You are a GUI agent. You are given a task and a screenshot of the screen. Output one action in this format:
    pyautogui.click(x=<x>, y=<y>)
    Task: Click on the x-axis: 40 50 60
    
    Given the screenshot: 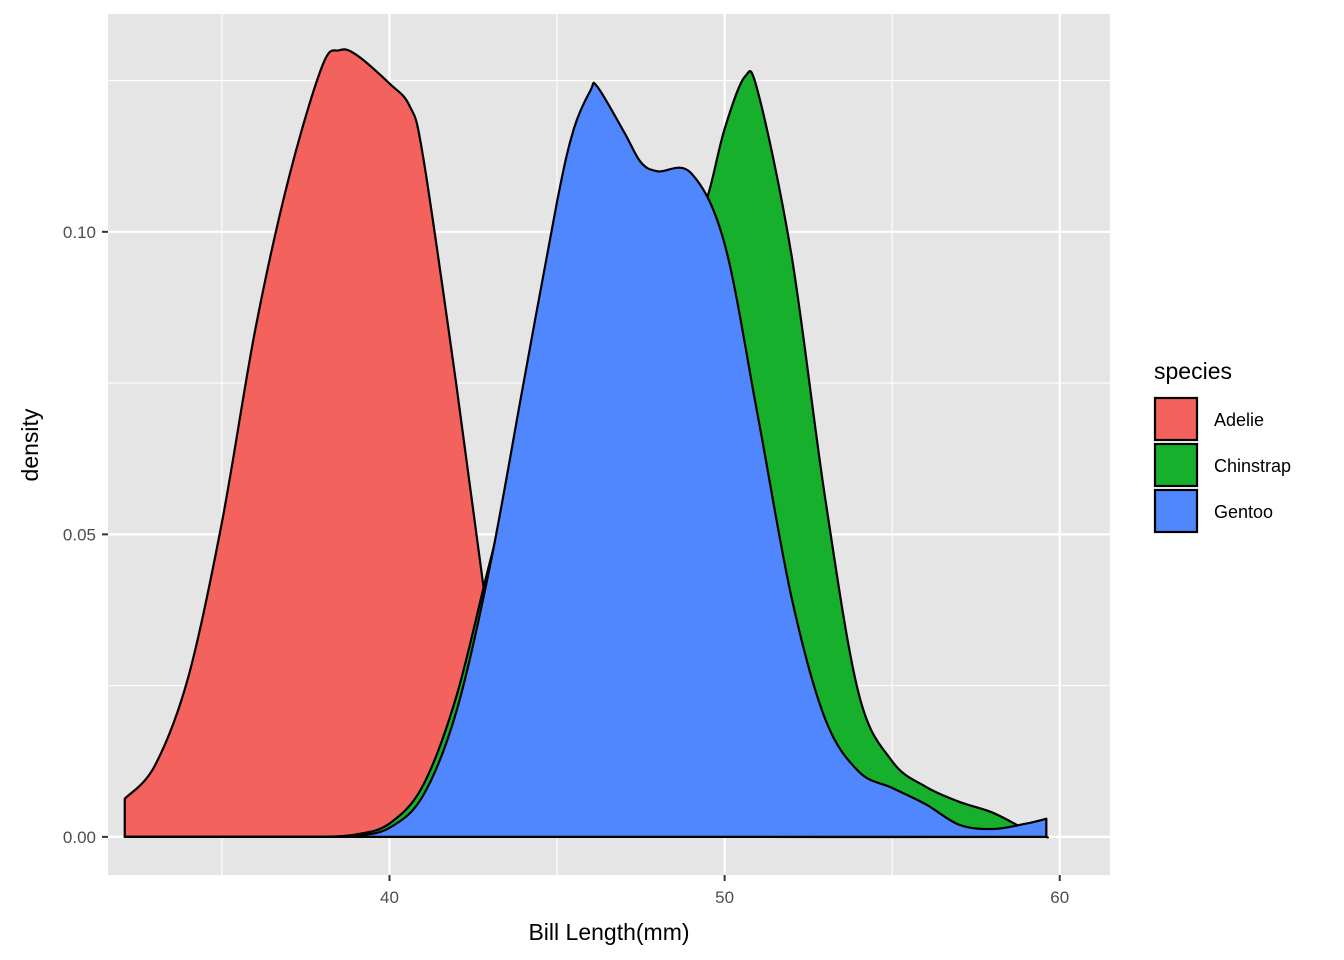 What is the action you would take?
    pyautogui.click(x=724, y=891)
    